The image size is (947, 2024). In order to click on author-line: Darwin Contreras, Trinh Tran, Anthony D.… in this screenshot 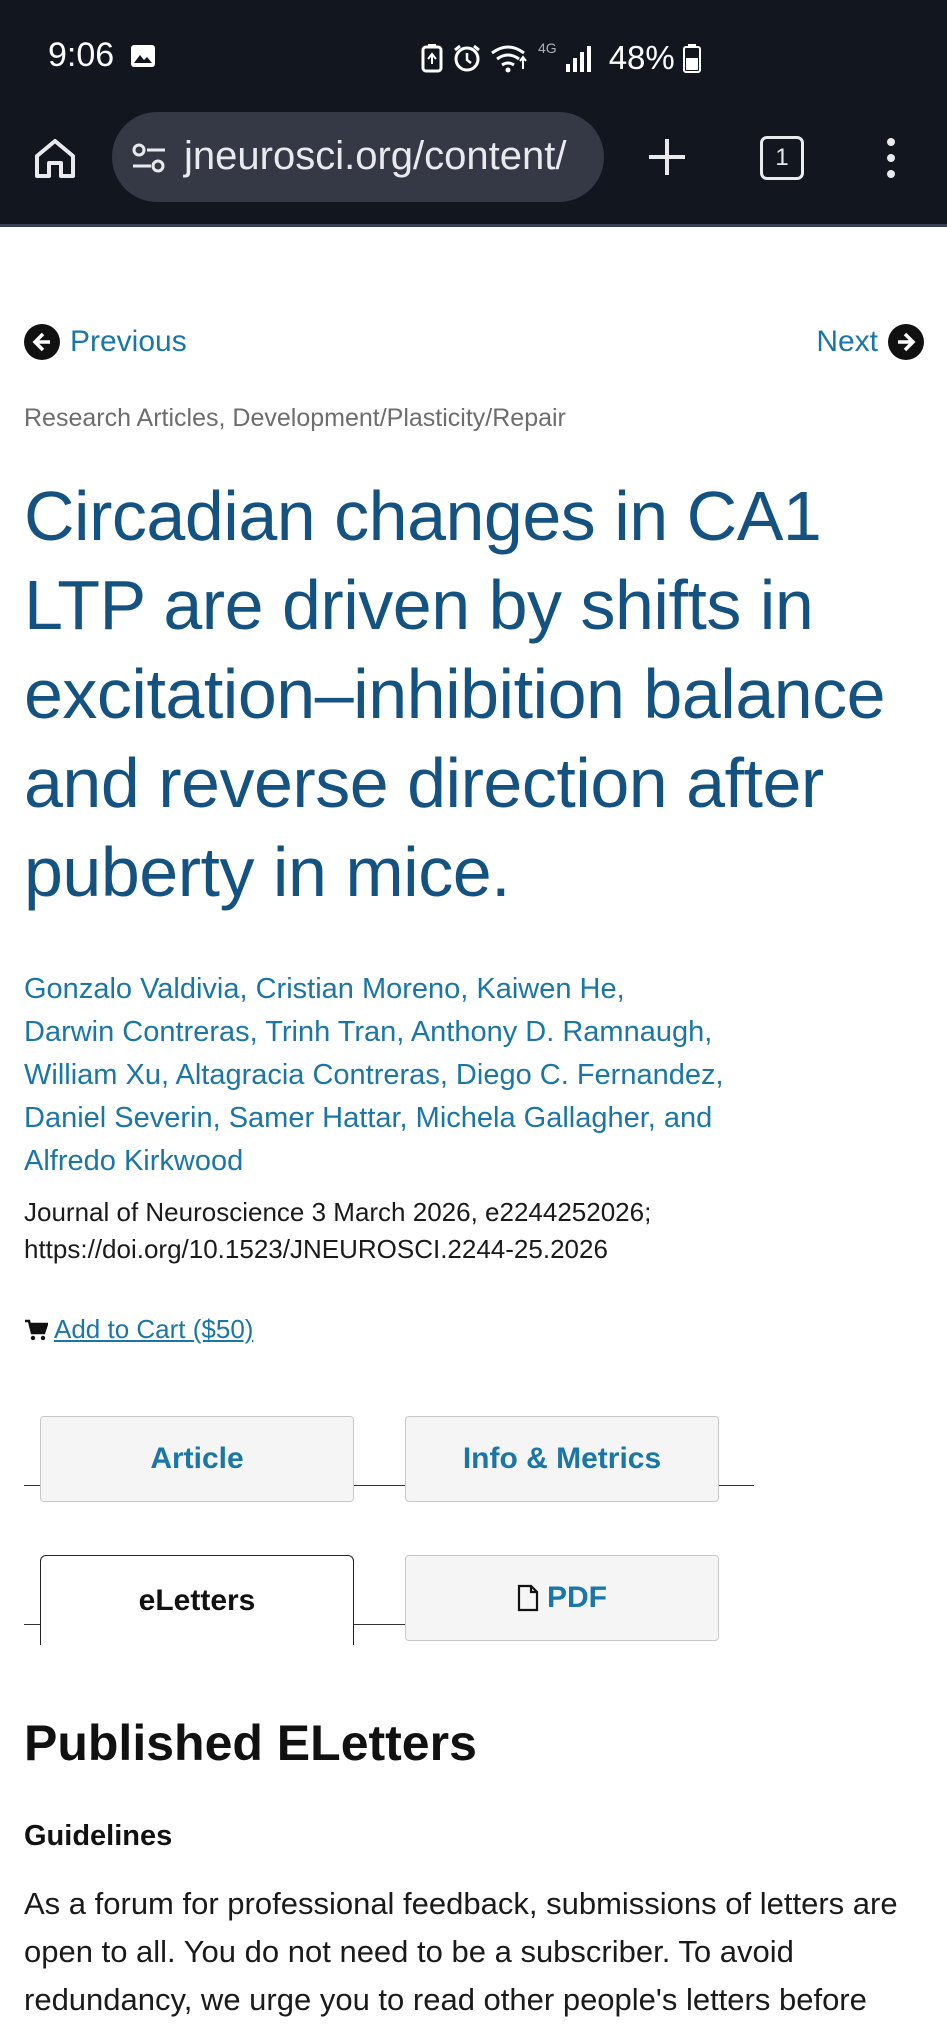, I will do `click(368, 1032)`.